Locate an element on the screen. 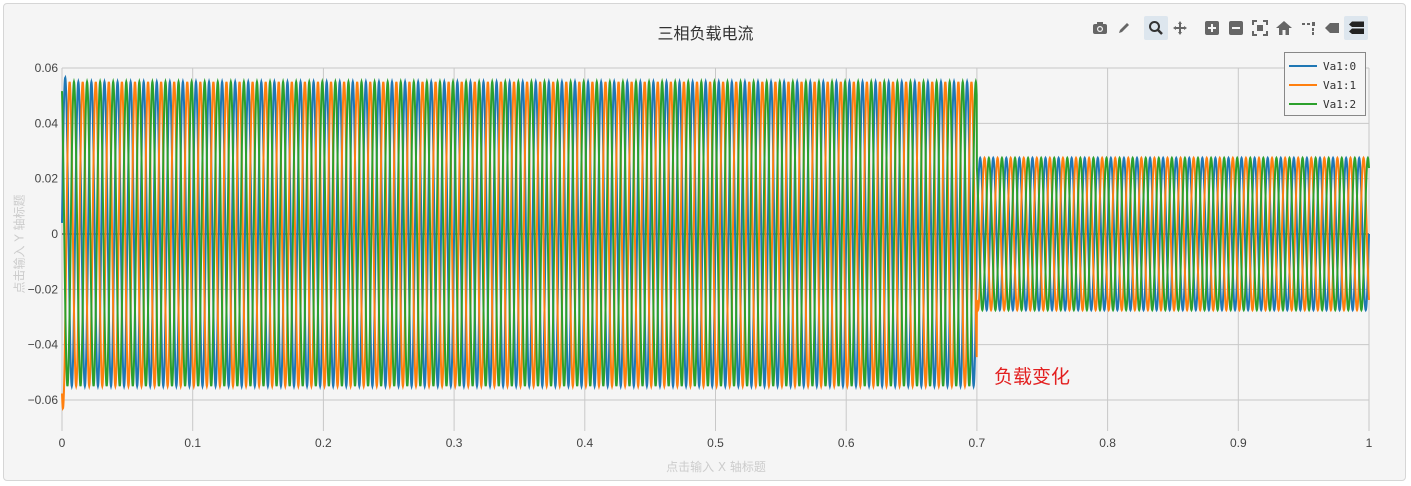 This screenshot has height=486, width=1411. y-tick-label: −0.04 is located at coordinates (43, 345).